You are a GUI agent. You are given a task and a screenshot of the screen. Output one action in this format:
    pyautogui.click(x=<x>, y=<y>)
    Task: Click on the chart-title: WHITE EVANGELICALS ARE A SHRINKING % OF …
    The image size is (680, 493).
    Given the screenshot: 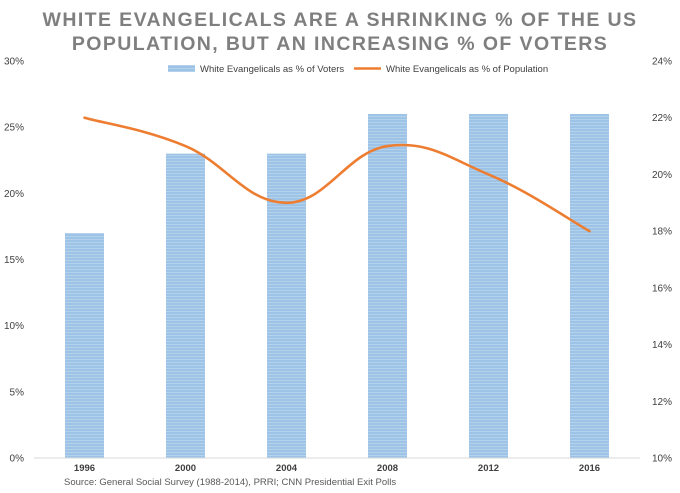 What is the action you would take?
    pyautogui.click(x=340, y=32)
    